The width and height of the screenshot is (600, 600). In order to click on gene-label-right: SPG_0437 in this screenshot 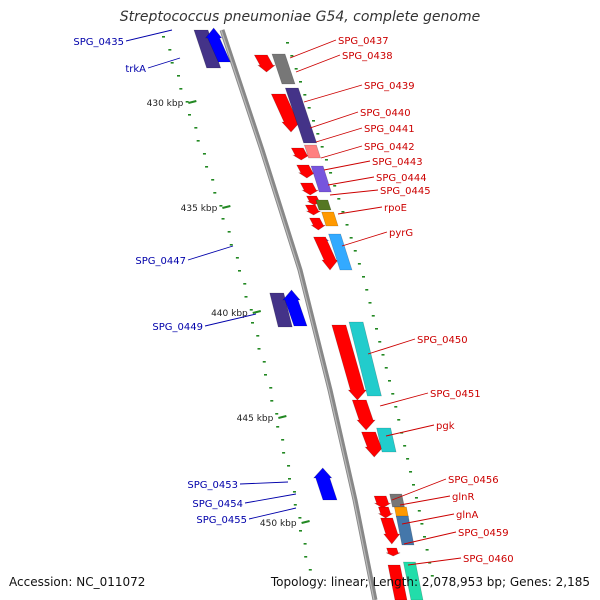, I will do `click(363, 41)`.